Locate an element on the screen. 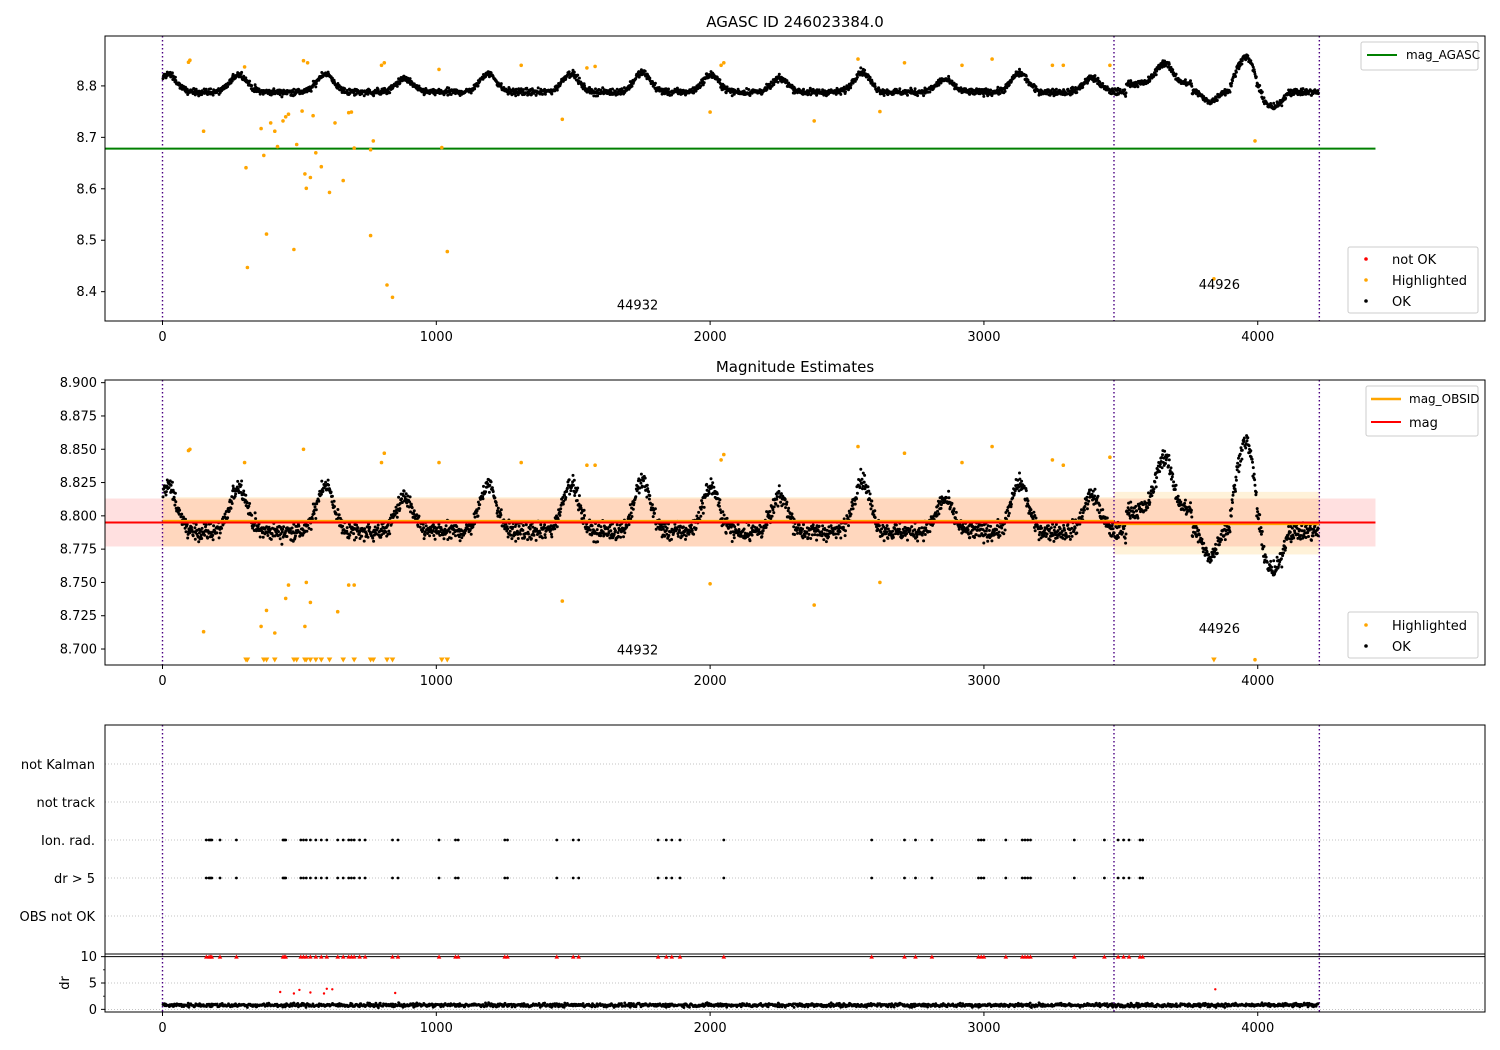 The image size is (1500, 1050). x-tick-label: 2000 is located at coordinates (710, 337).